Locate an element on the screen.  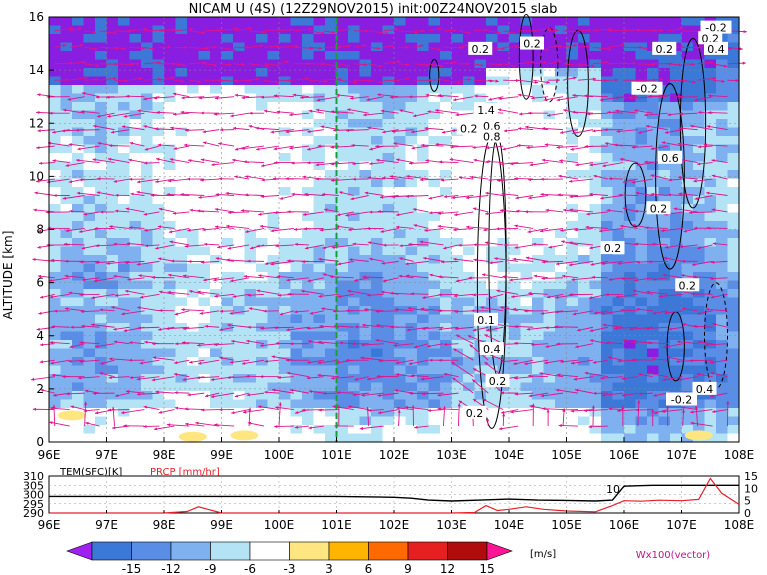
surface-x-tick-label: 99E is located at coordinates (221, 525).